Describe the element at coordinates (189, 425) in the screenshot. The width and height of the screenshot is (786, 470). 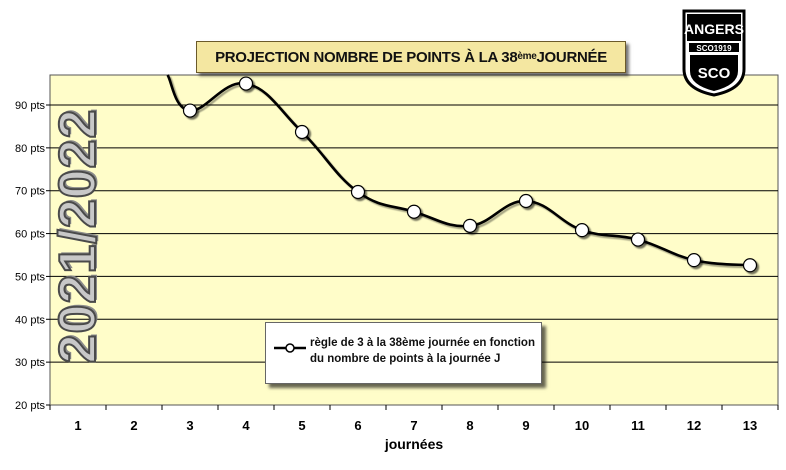
I see `x-tick-label: 3` at that location.